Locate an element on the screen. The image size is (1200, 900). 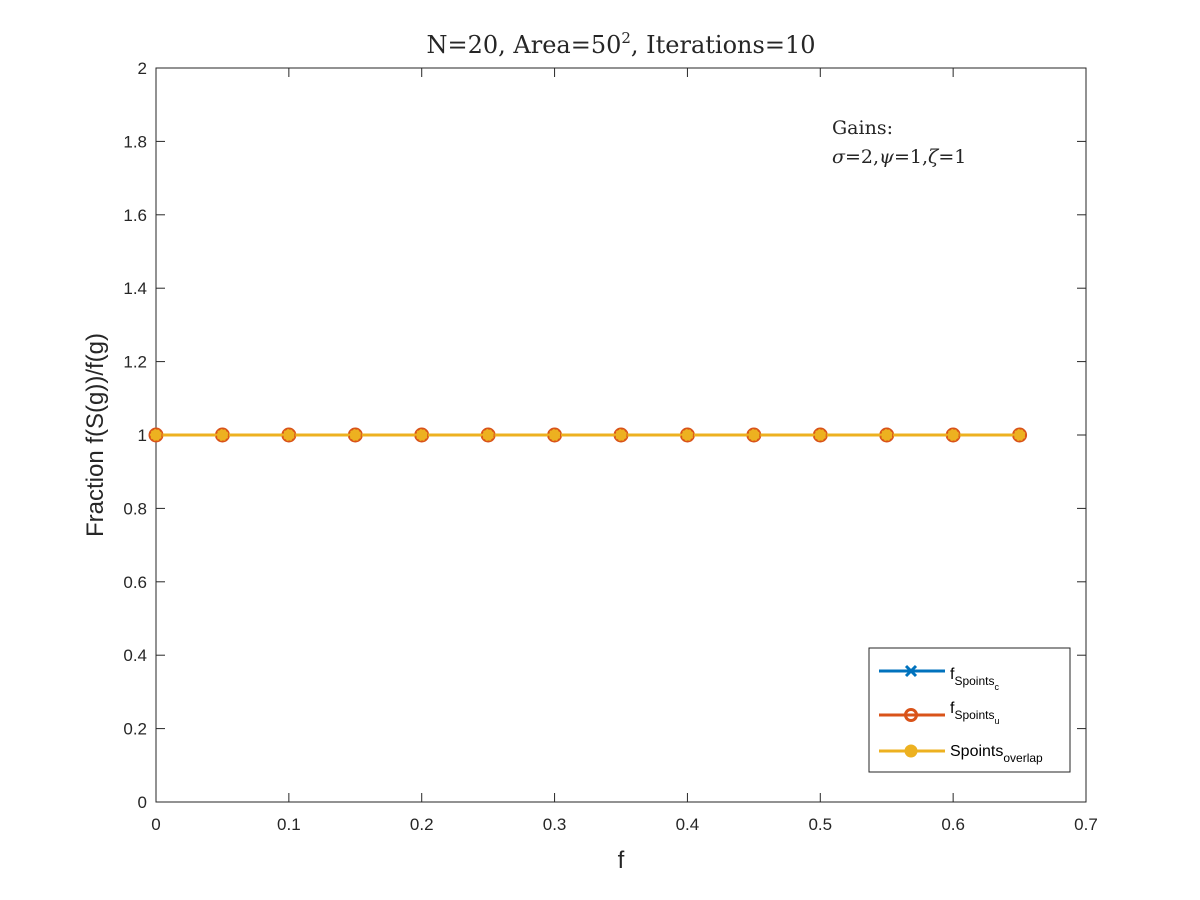
gains-annotation-values: σ=2,ψ=1,ζ=1 is located at coordinates (899, 157).